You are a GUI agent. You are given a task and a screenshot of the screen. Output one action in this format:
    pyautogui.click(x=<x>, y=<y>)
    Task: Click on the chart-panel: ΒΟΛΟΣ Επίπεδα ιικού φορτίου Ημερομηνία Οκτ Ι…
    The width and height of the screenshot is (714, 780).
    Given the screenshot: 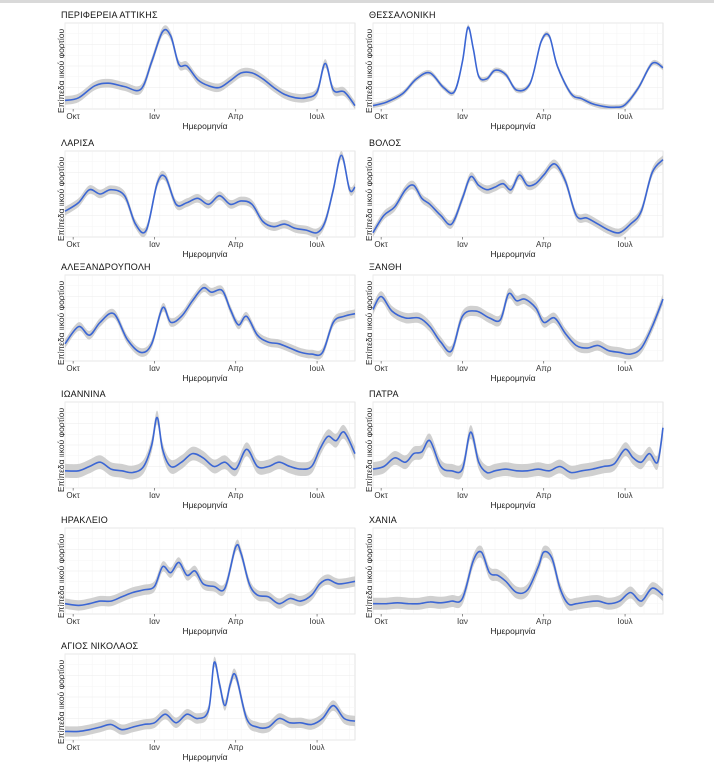 What is the action you would take?
    pyautogui.click(x=513, y=198)
    